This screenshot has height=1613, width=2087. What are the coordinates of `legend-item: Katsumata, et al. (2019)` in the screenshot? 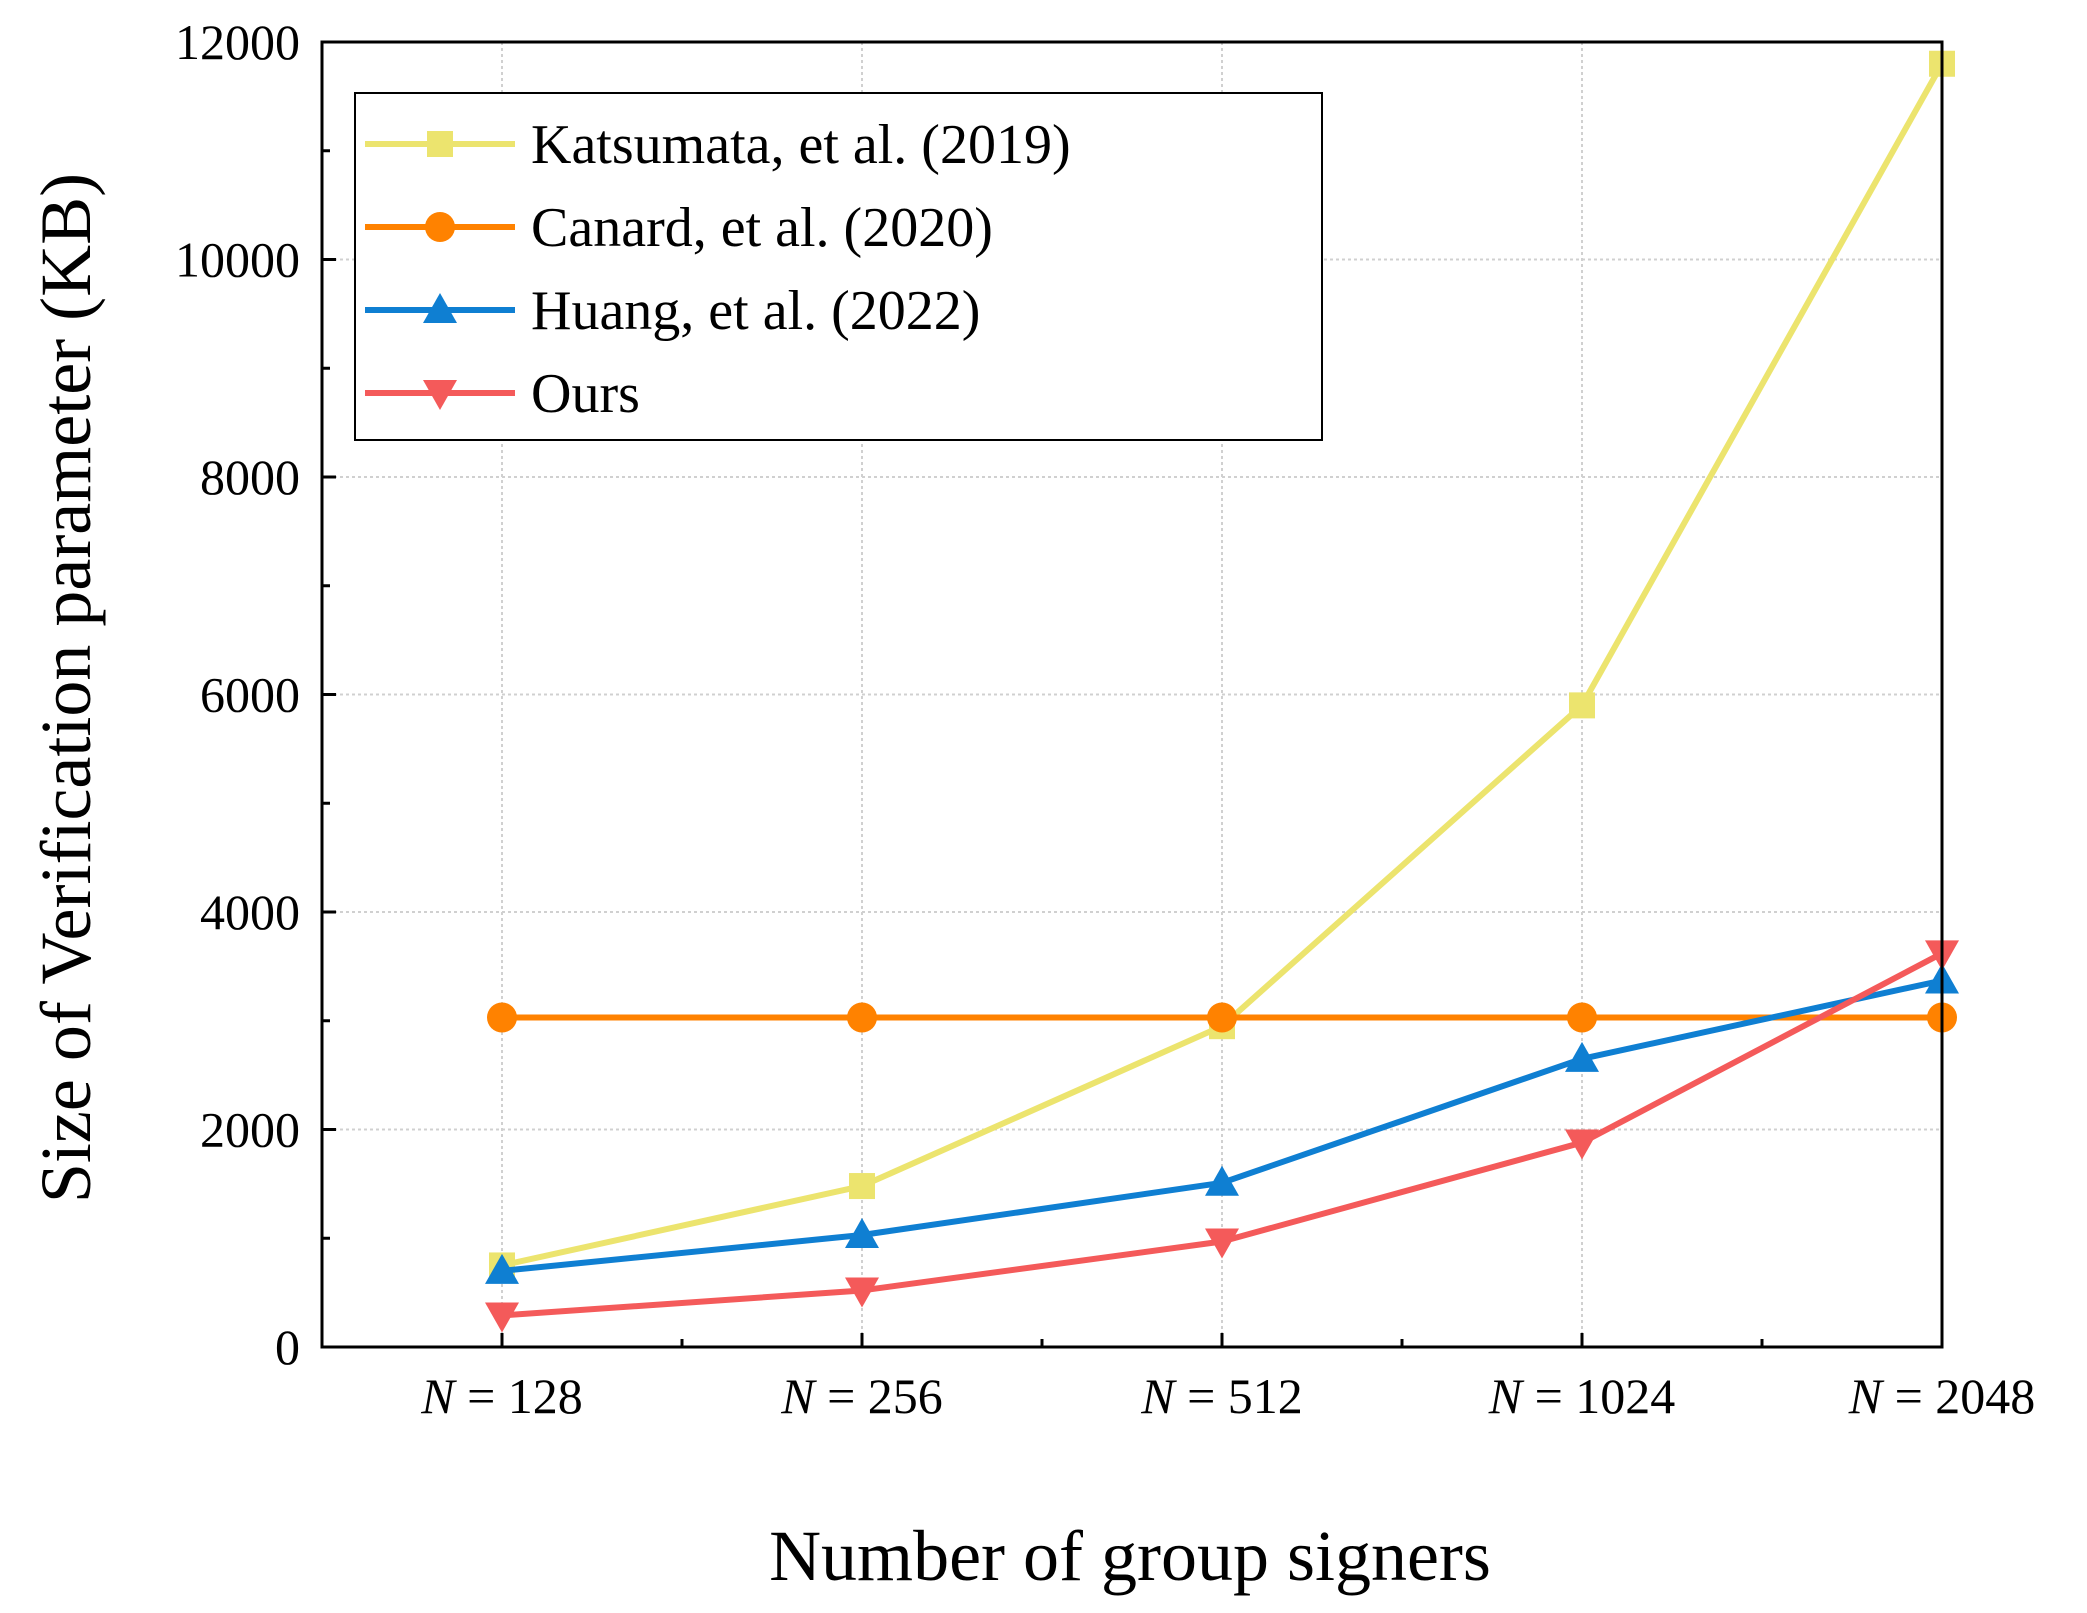 It's located at (718, 145).